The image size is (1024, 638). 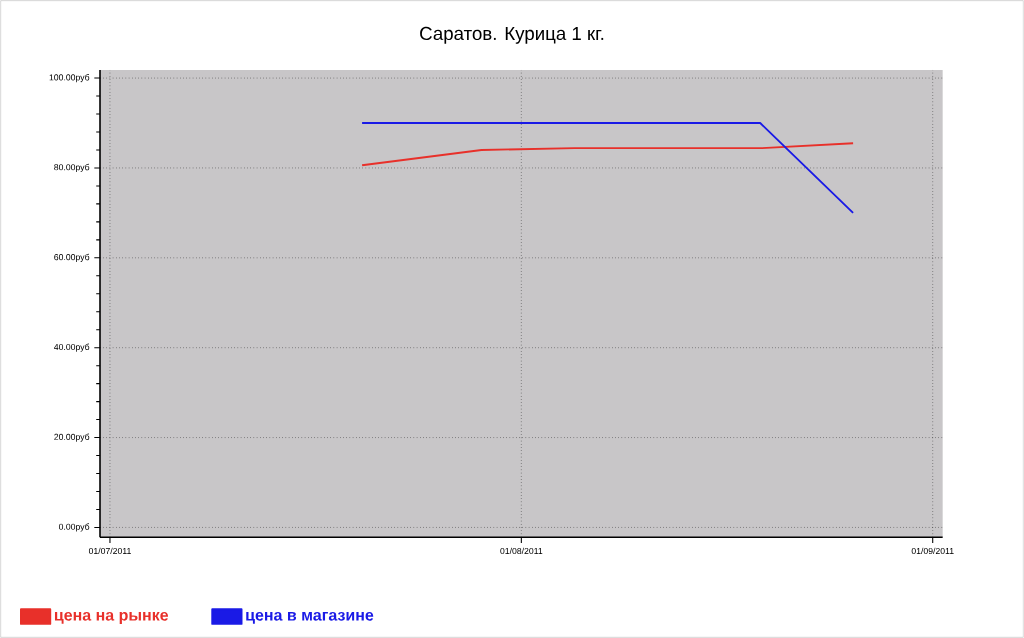 What do you see at coordinates (521, 551) in the screenshot?
I see `x-tick-label: 01/08/2011` at bounding box center [521, 551].